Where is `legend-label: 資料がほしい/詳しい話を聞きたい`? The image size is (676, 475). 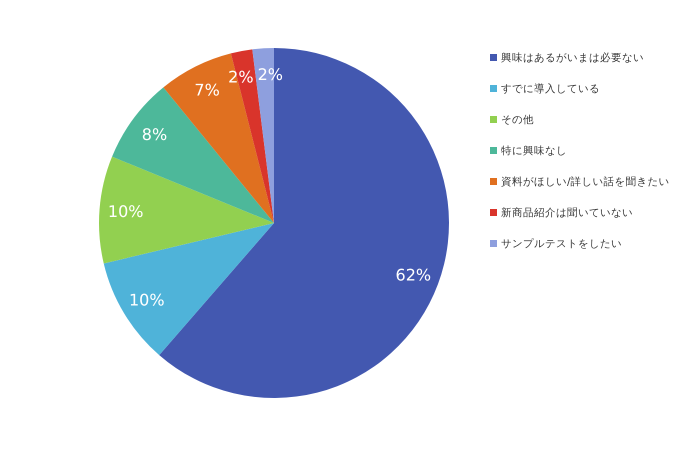 legend-label: 資料がほしい/詳しい話を聞きたい is located at coordinates (585, 181).